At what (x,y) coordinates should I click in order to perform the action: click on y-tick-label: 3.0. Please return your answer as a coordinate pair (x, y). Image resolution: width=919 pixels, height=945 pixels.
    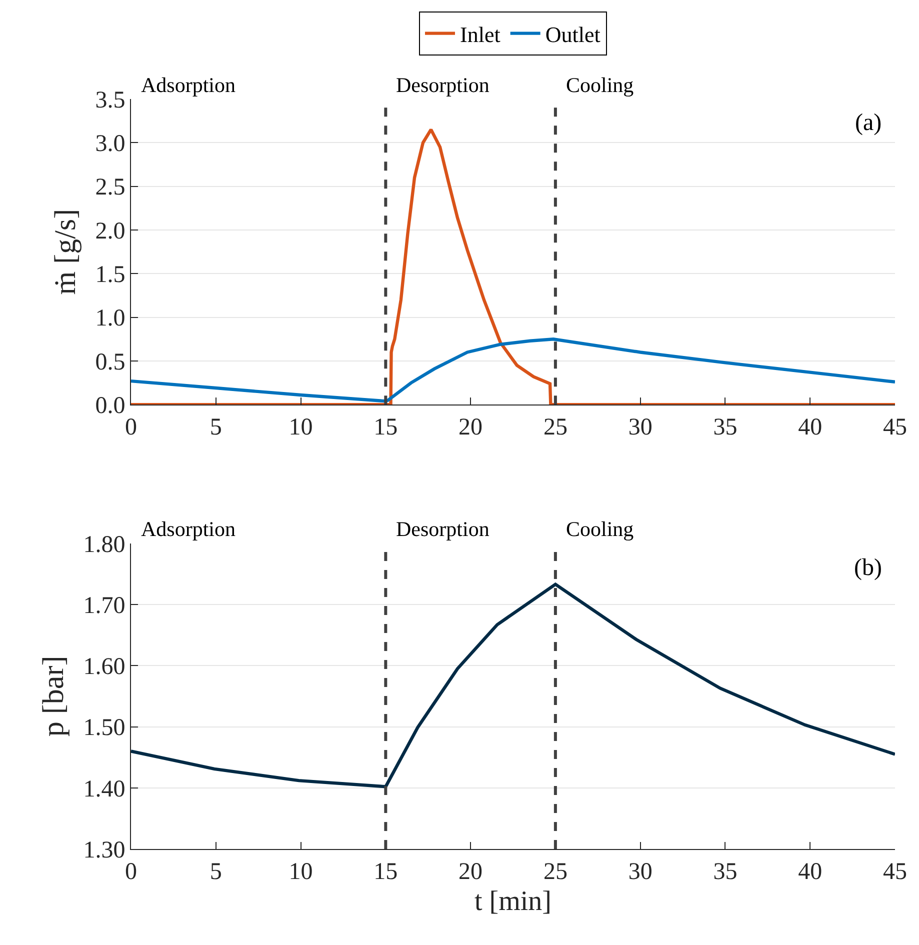
    Looking at the image, I should click on (110, 144).